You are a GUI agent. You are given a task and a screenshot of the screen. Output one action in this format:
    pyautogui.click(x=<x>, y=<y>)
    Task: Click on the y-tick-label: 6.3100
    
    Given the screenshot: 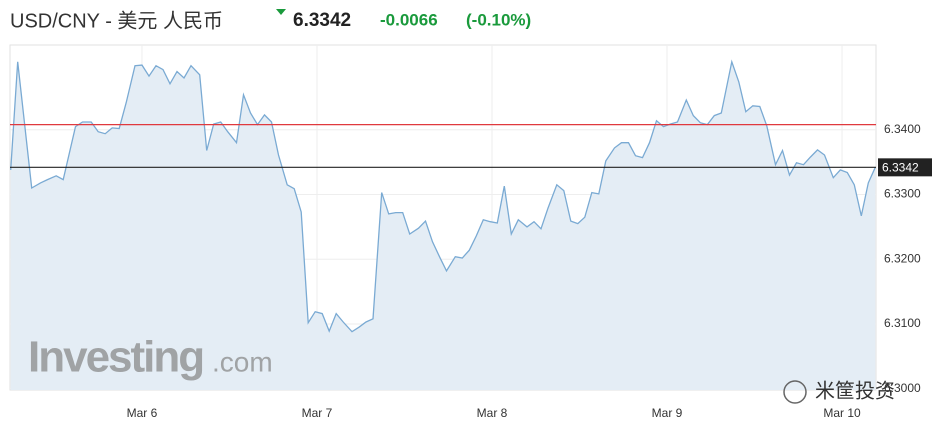 What is the action you would take?
    pyautogui.click(x=902, y=323)
    